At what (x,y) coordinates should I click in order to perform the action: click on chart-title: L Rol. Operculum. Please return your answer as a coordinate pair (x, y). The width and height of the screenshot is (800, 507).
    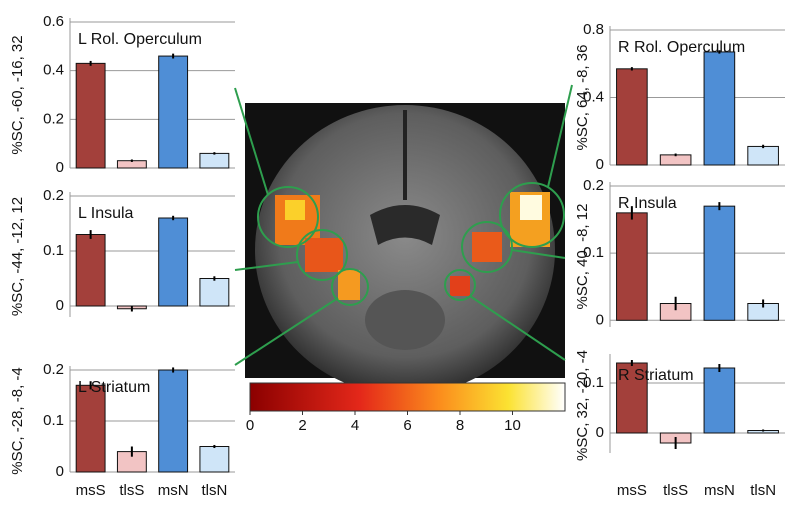
    Looking at the image, I should click on (140, 39).